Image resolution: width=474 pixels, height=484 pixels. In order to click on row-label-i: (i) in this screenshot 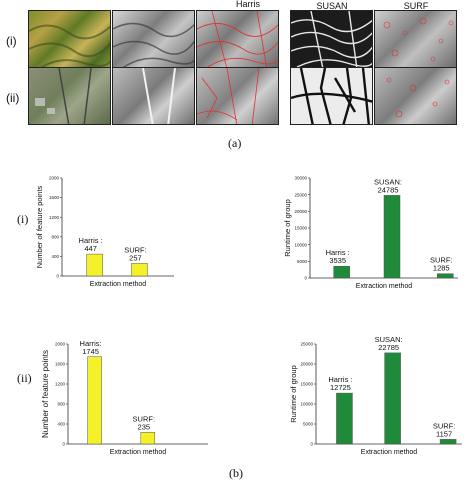, I will do `click(11, 41)`.